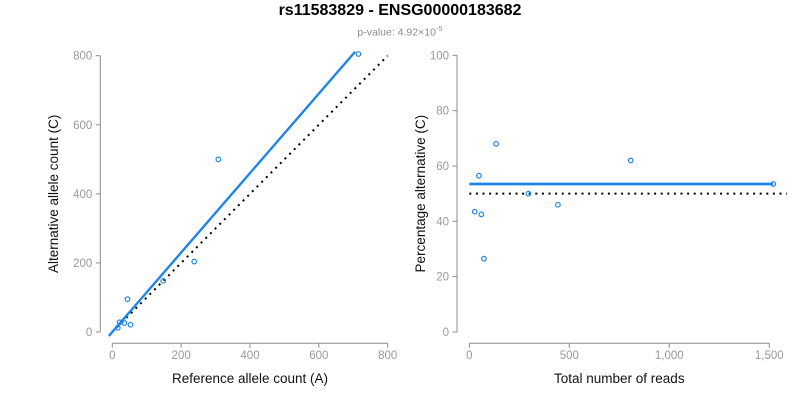 This screenshot has height=400, width=800. What do you see at coordinates (250, 378) in the screenshot?
I see `x-axis-title: Reference allele count (A)` at bounding box center [250, 378].